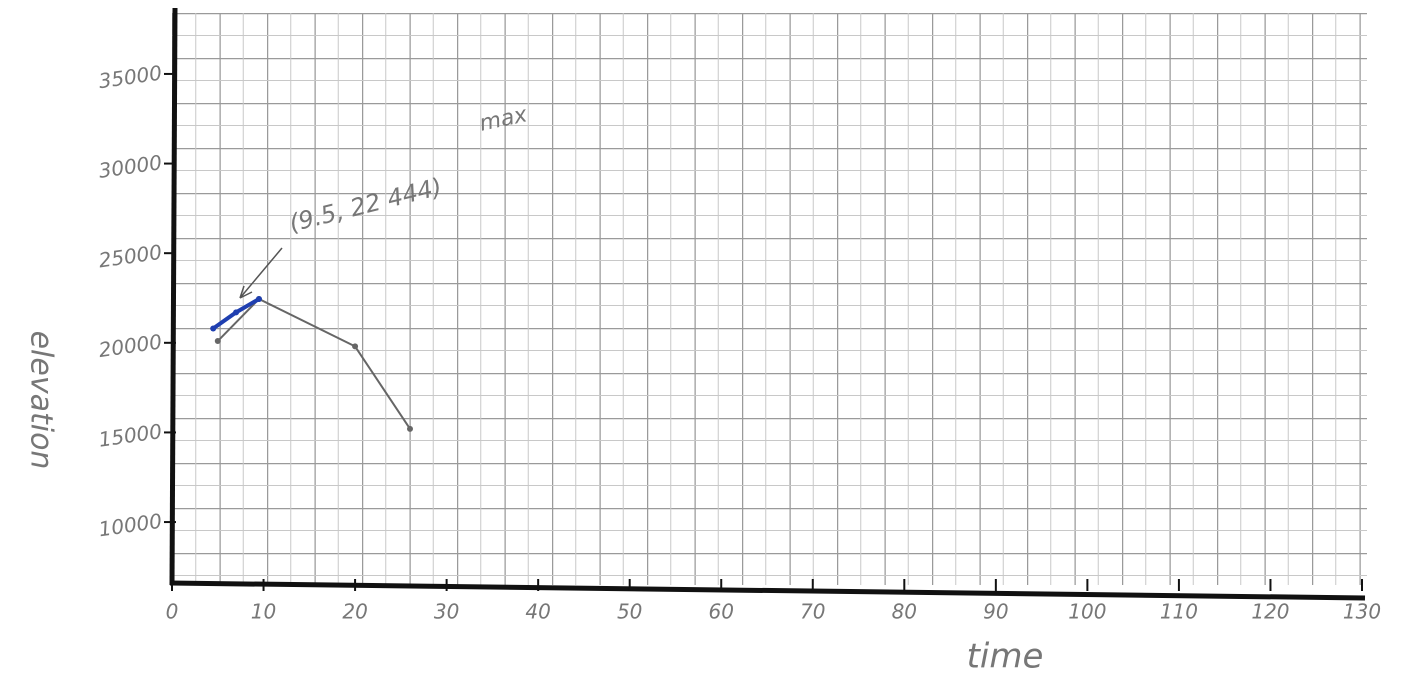 The width and height of the screenshot is (1401, 682). What do you see at coordinates (1087, 612) in the screenshot?
I see `x-tick-label: 100` at bounding box center [1087, 612].